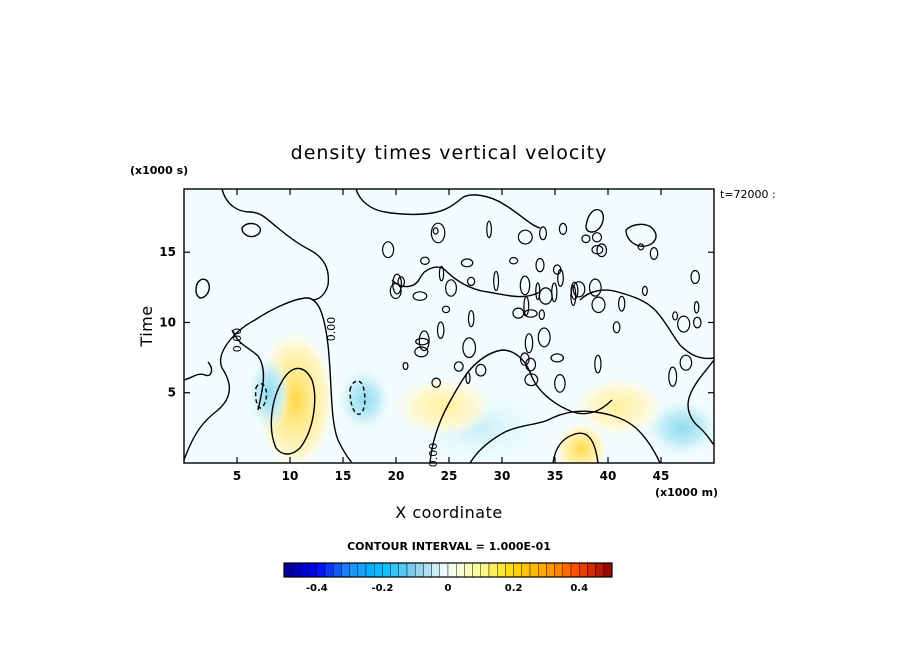  Describe the element at coordinates (575, 447) in the screenshot. I see `contour-bottom-bump` at that location.